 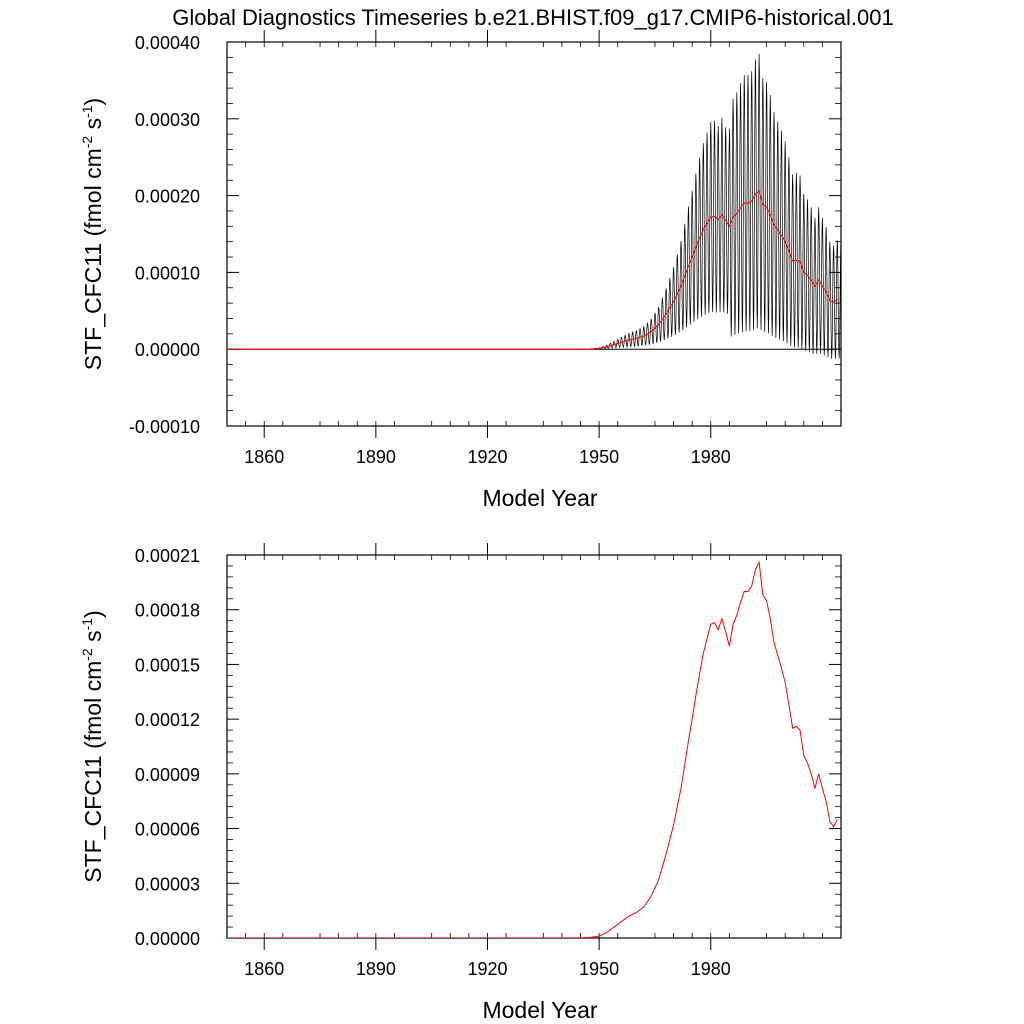 I want to click on y-tick-label: 0.00003, so click(x=167, y=884).